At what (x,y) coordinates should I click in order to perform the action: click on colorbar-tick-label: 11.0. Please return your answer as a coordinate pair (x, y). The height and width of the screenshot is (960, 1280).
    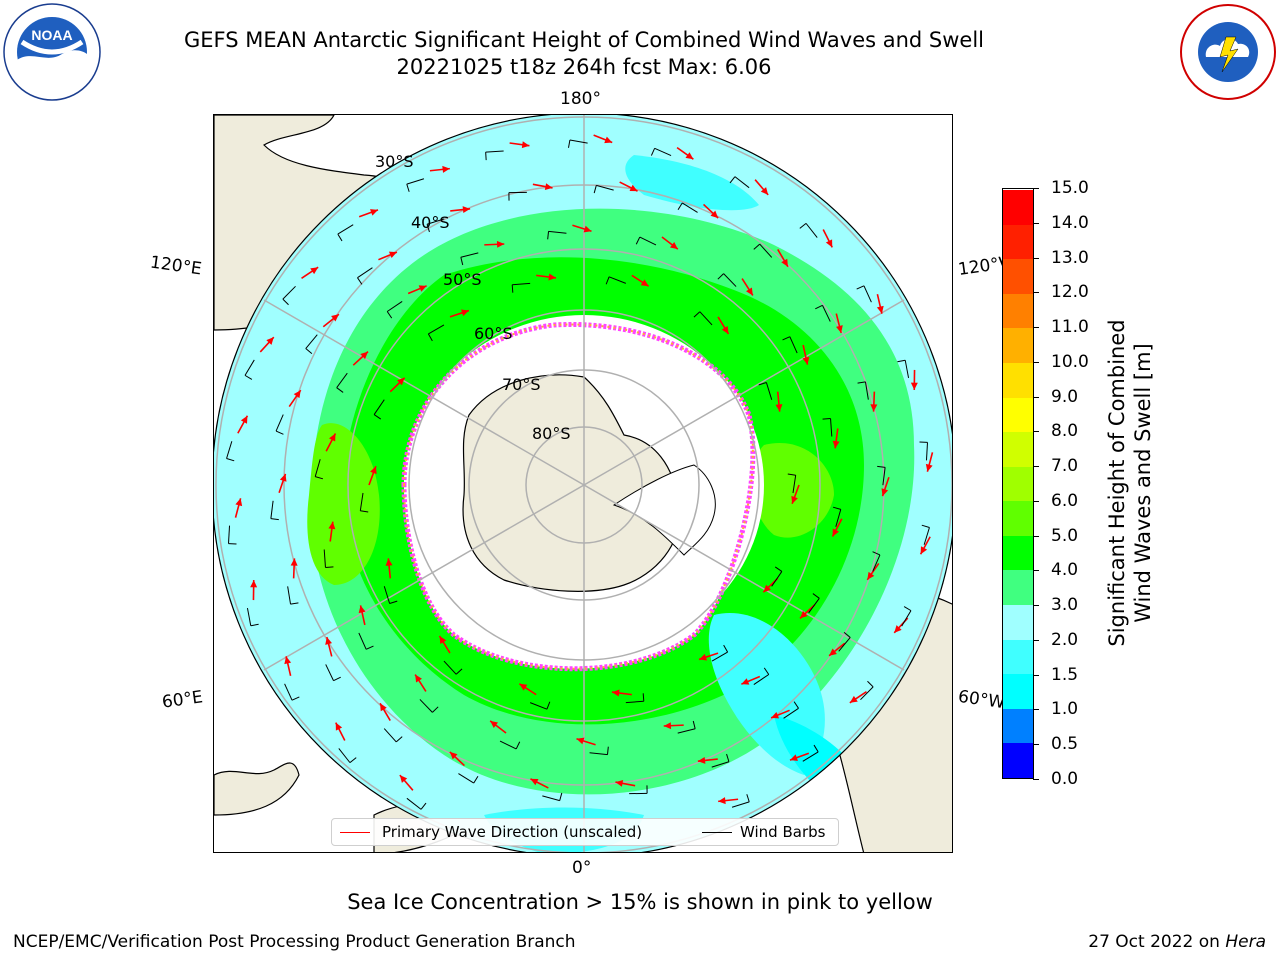
    Looking at the image, I should click on (1070, 327).